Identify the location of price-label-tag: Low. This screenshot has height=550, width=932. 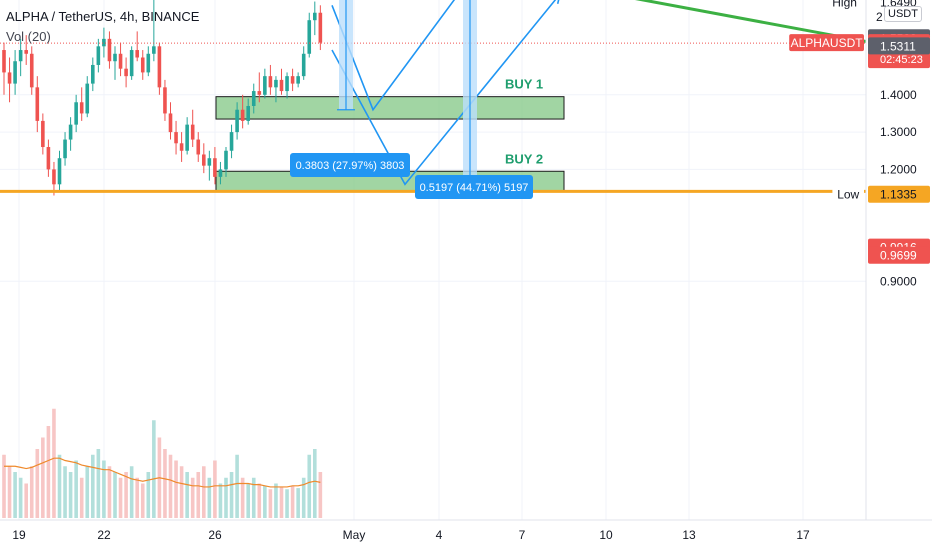
(848, 195).